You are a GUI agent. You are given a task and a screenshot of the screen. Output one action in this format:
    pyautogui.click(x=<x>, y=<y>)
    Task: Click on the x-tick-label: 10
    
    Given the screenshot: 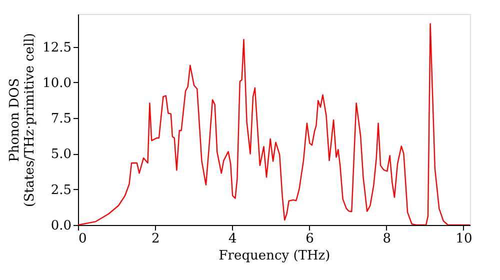 What is the action you would take?
    pyautogui.click(x=464, y=239)
    